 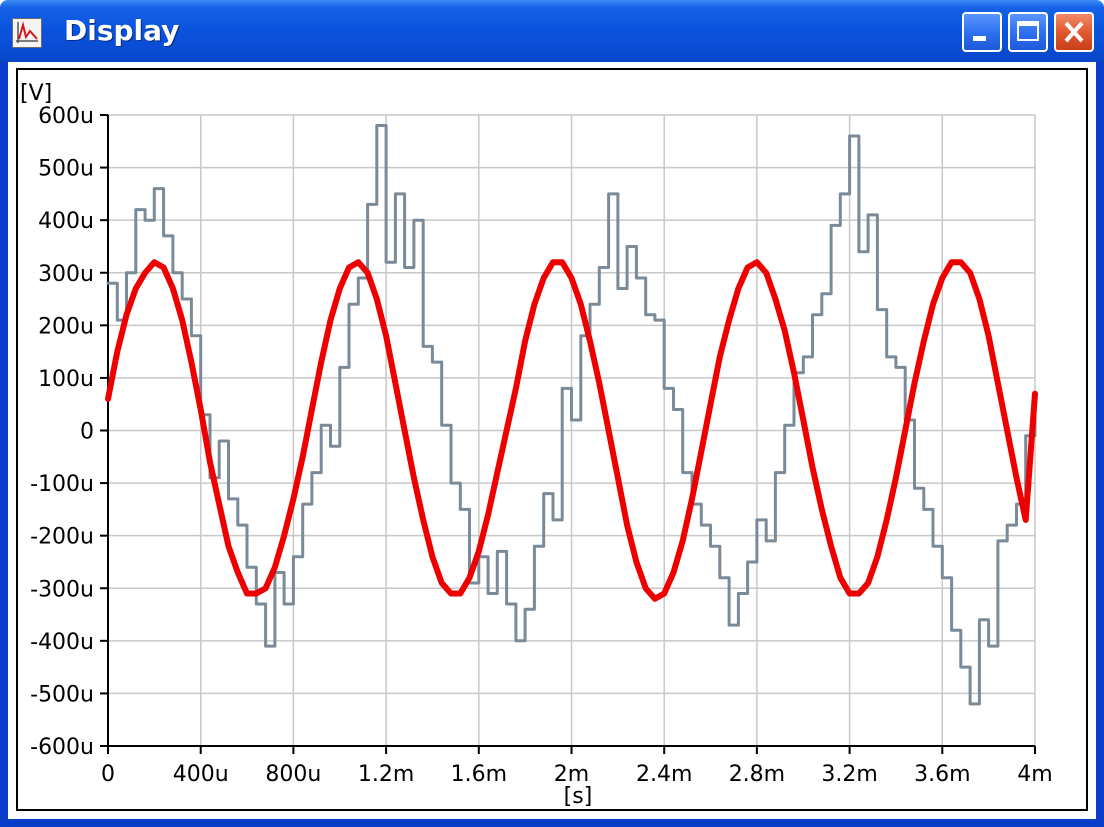 I want to click on x-tick-labels: 0 400u 800u 1.2m 1.6m 2m 2.4m 2.8m 3.2m 3.6m 4m, so click(x=577, y=774).